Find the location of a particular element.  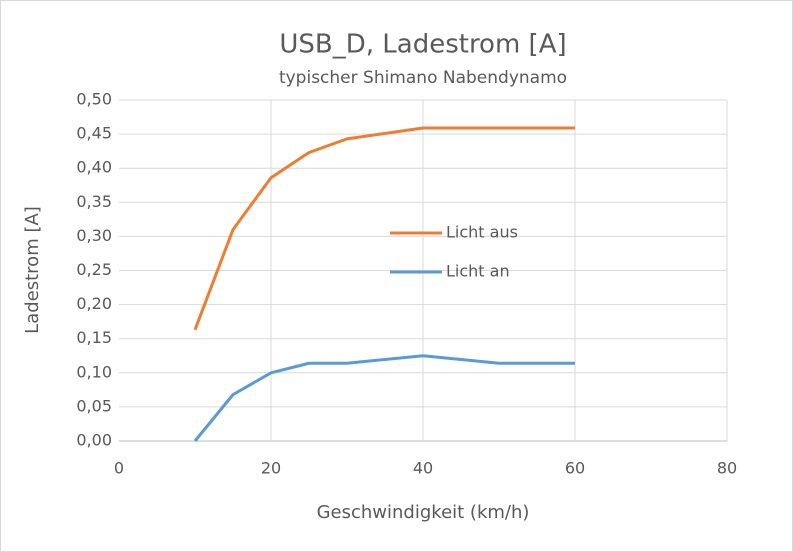

legend-label: Licht an is located at coordinates (478, 271).